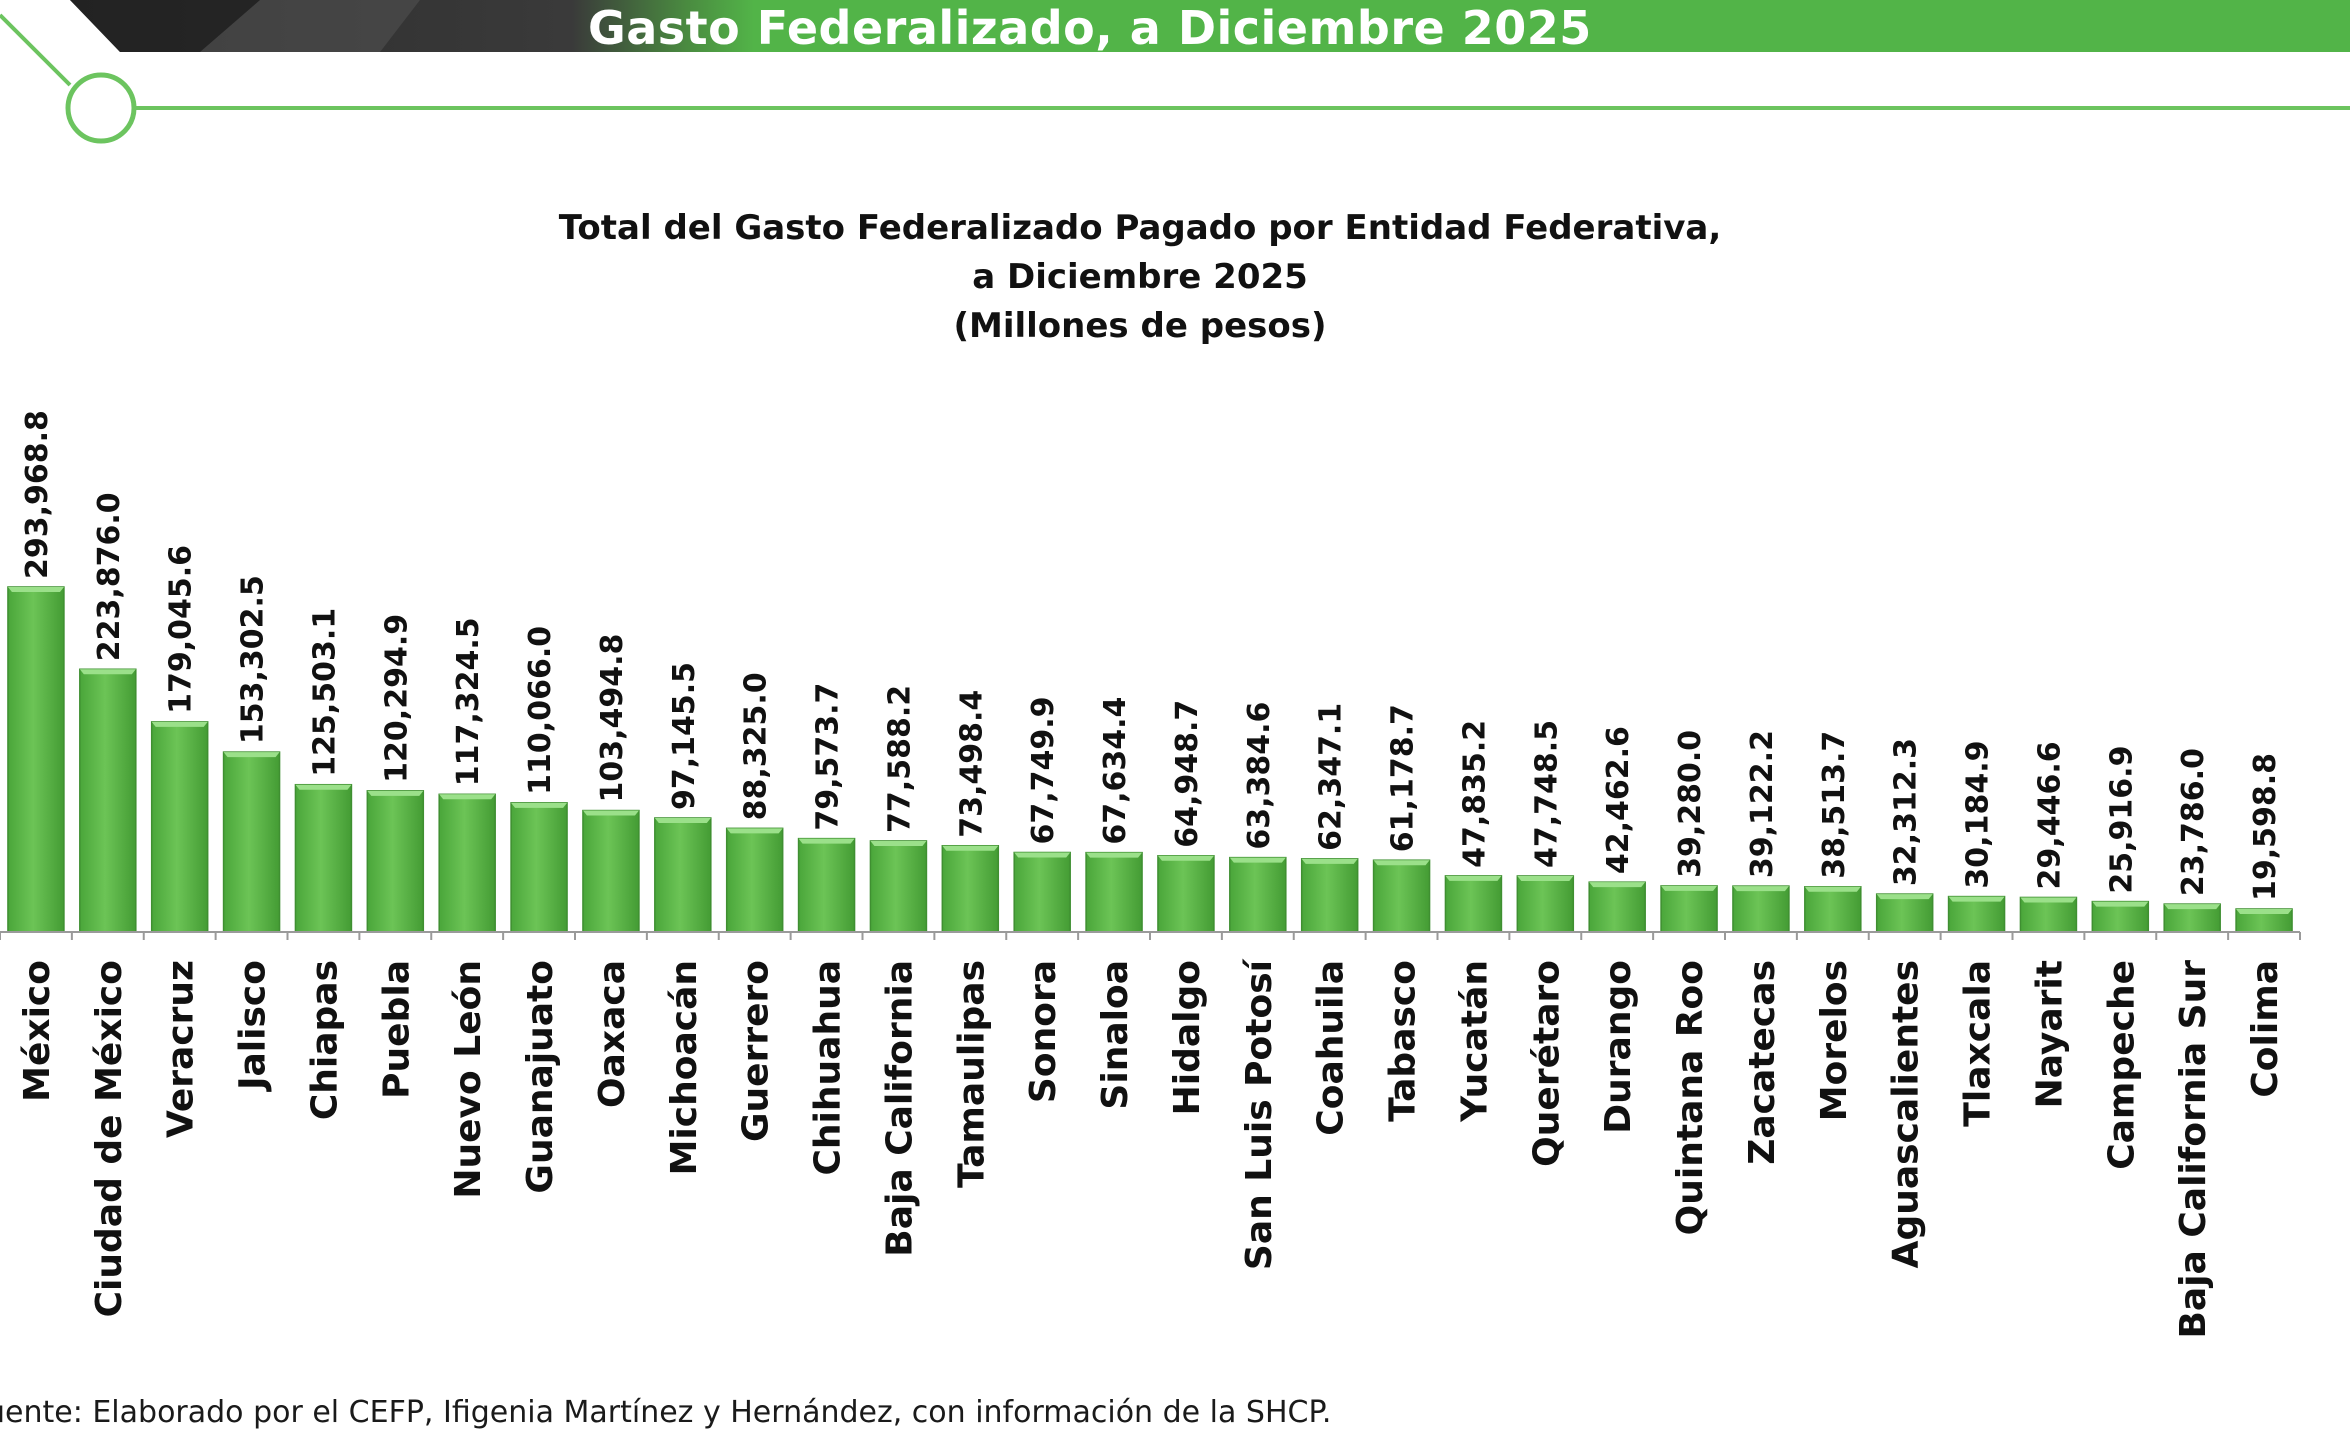 The image size is (2350, 1434). Describe the element at coordinates (1690, 804) in the screenshot. I see `value-label: 39,280.0` at that location.